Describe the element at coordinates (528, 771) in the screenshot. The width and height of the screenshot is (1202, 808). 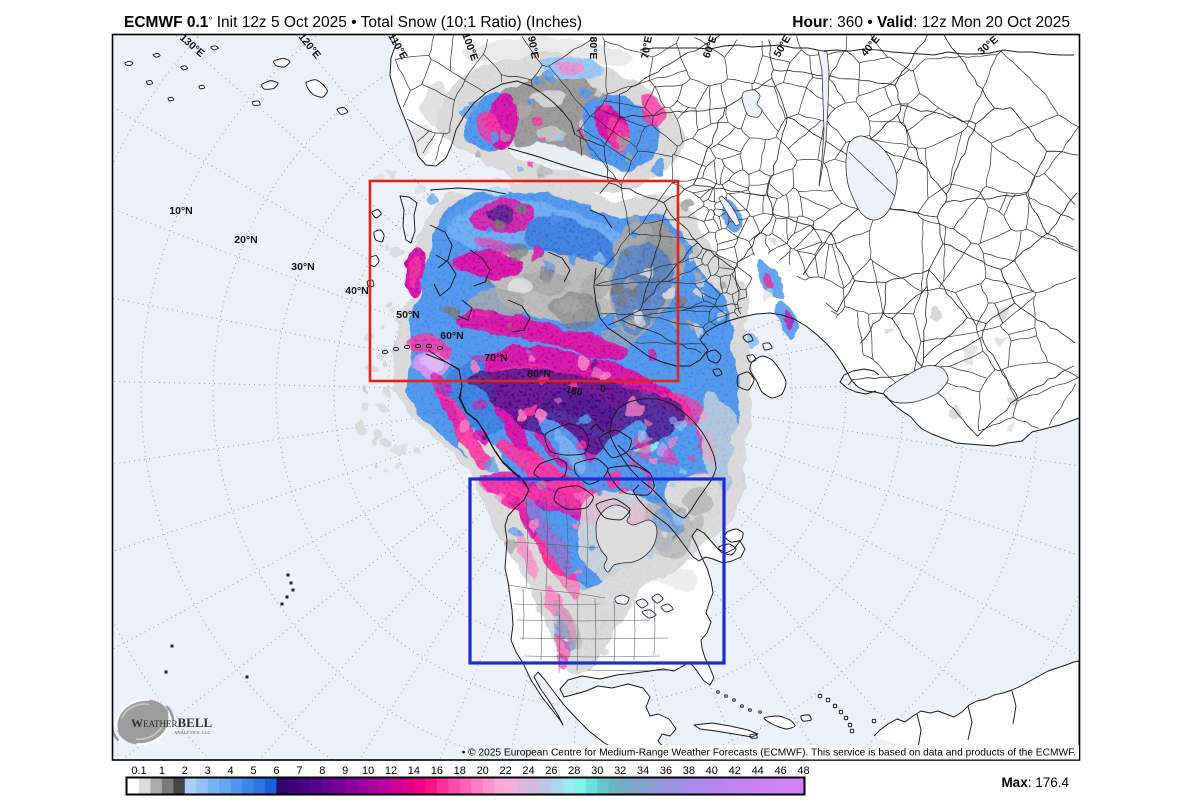
I see `svg-text: 24` at that location.